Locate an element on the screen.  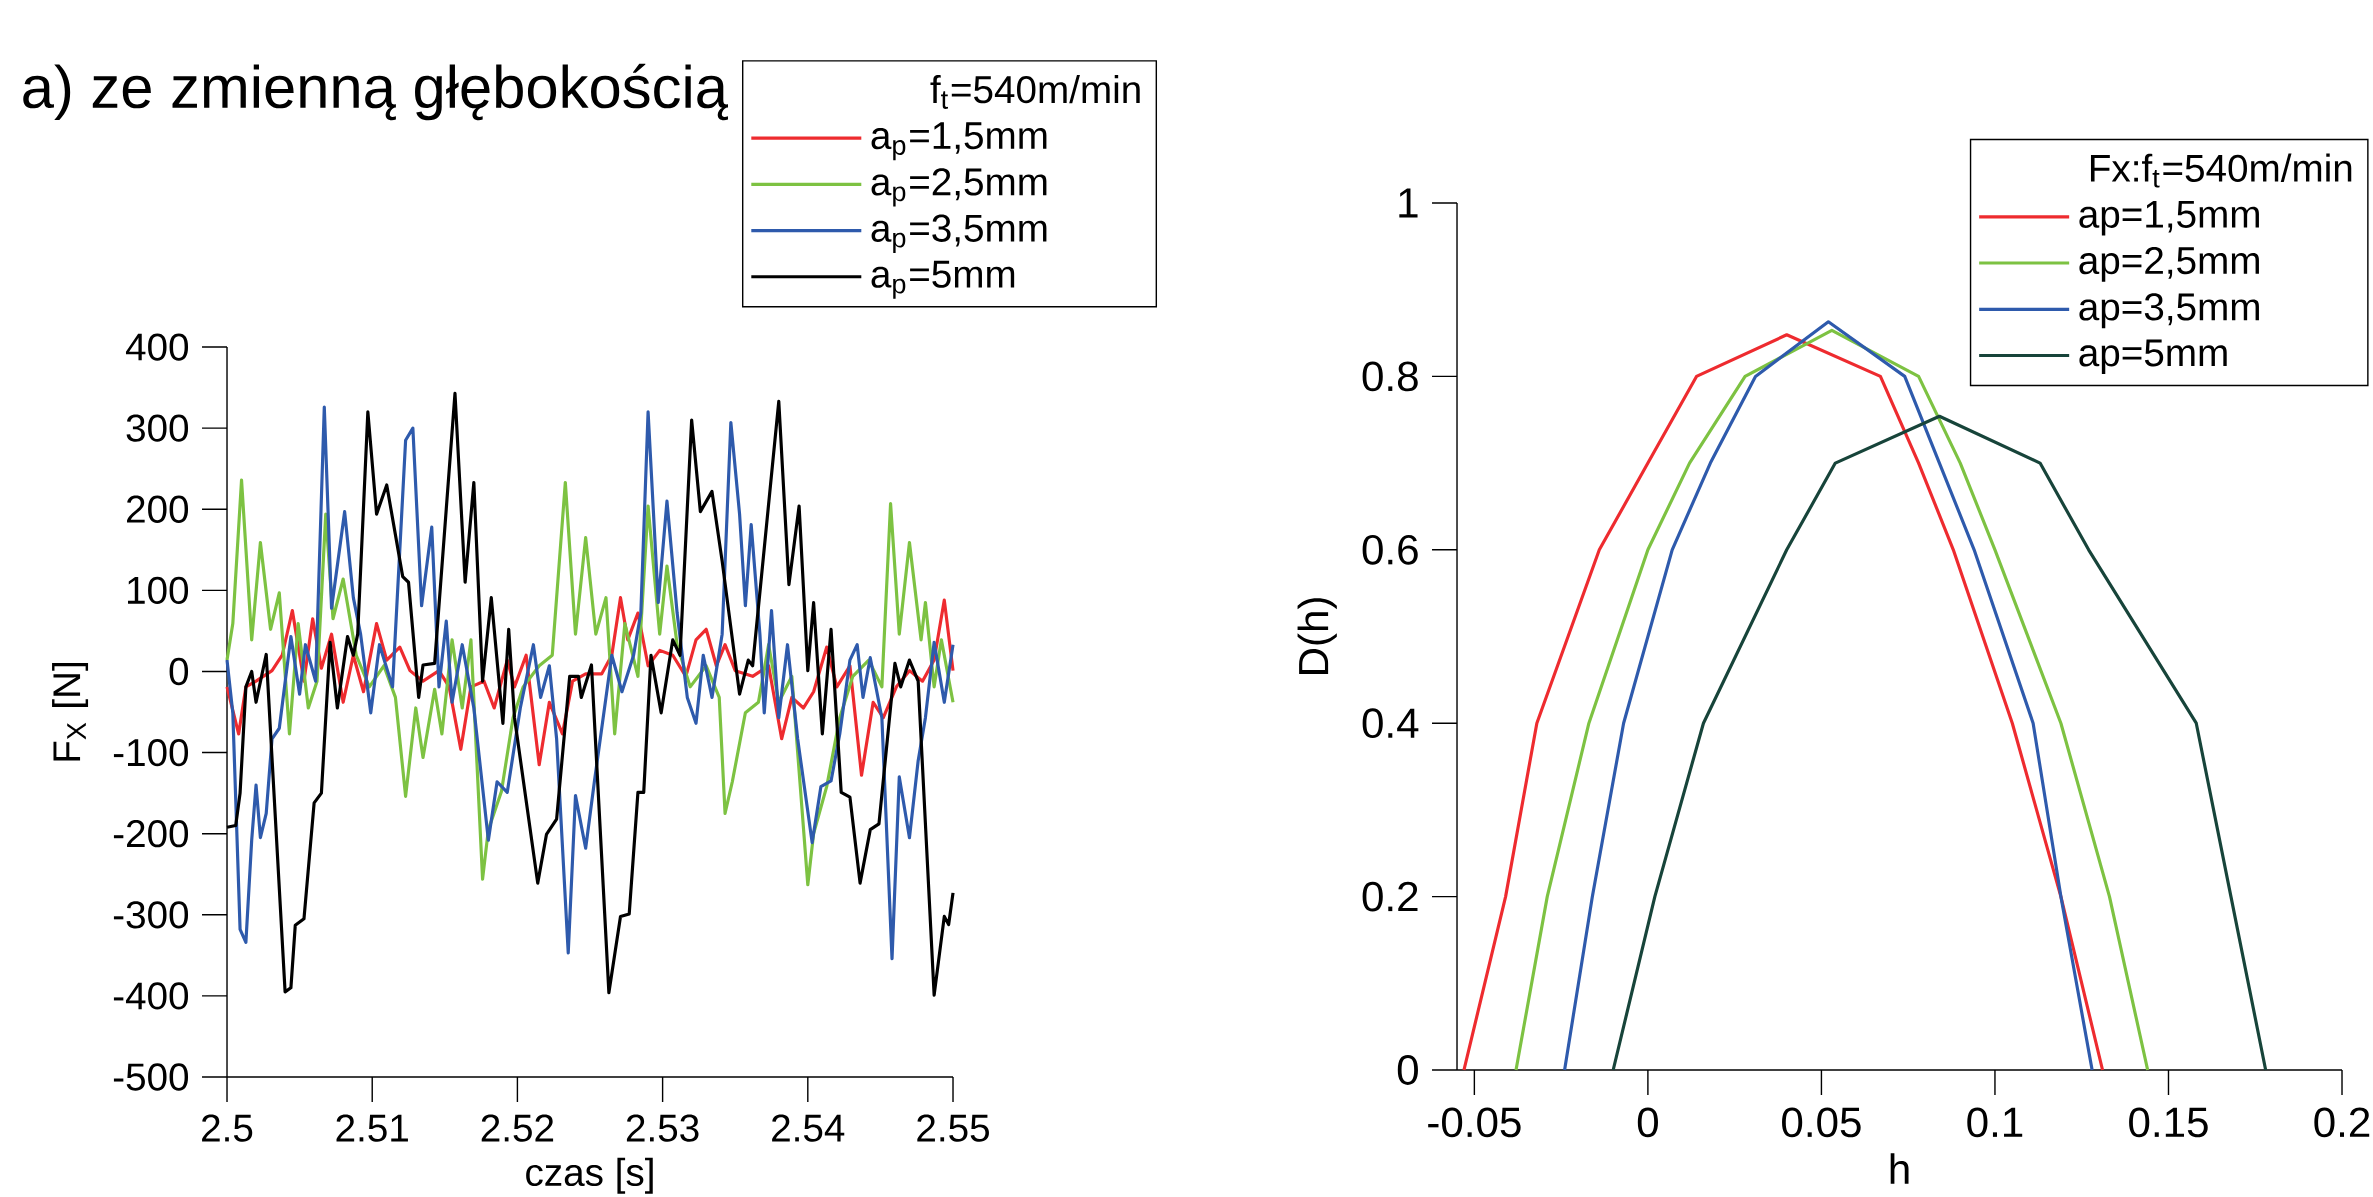
y-tick-label: -500 is located at coordinates (151, 1077).